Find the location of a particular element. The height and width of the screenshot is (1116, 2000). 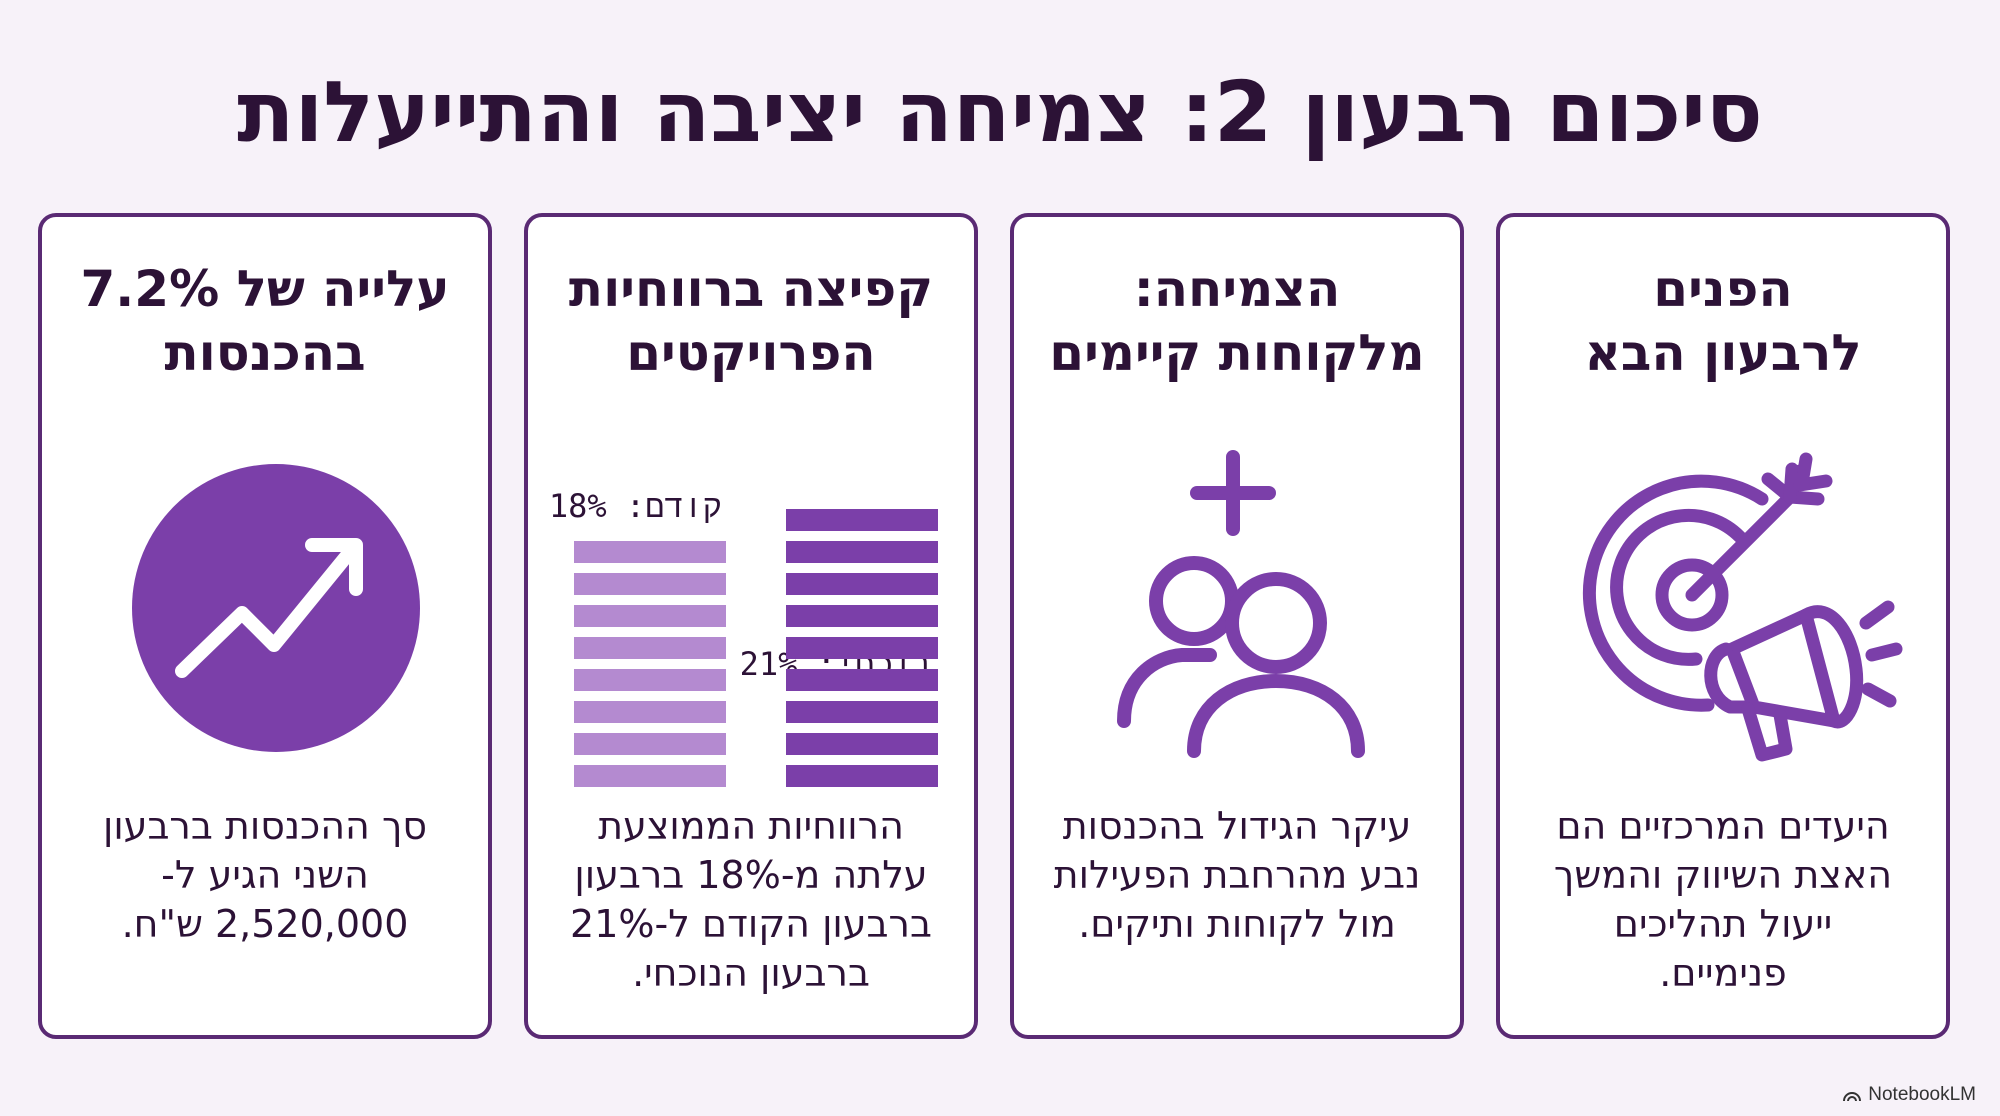

body-line: 2,520,000 ש"ח. is located at coordinates (265, 924).